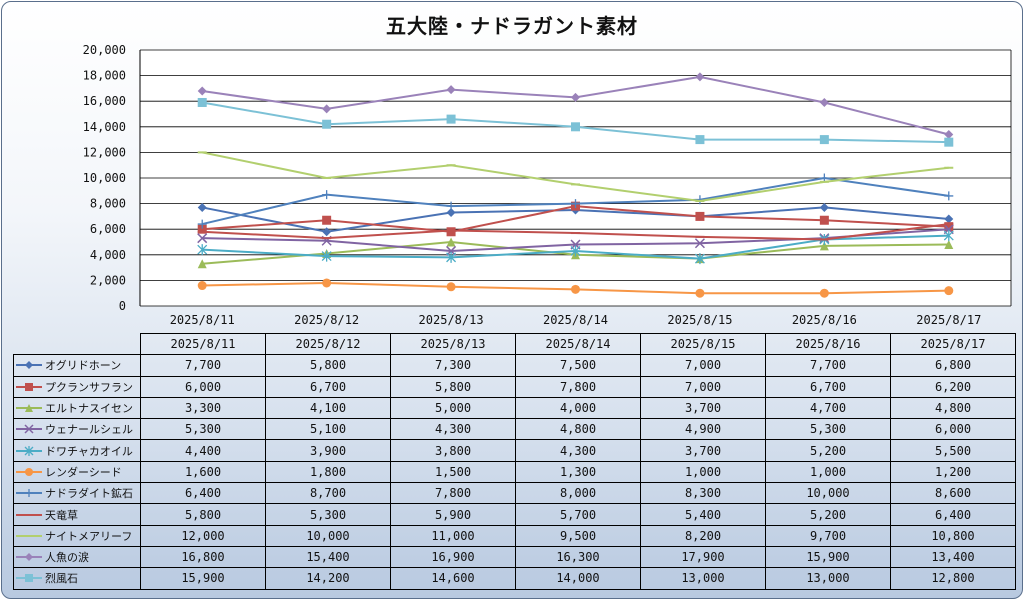 The width and height of the screenshot is (1024, 600). I want to click on table-header-cell: 2025/8/14, so click(578, 344).